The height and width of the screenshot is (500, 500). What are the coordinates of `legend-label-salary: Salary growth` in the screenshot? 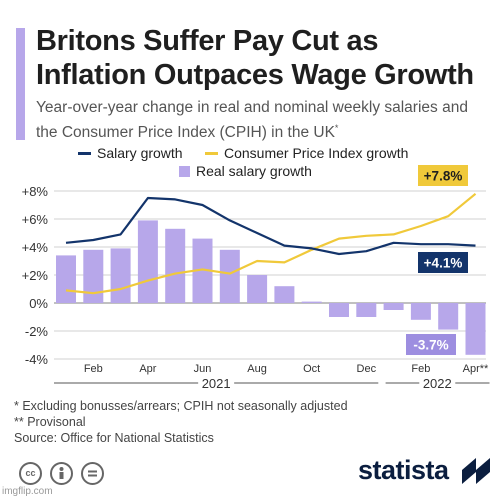 It's located at (140, 153).